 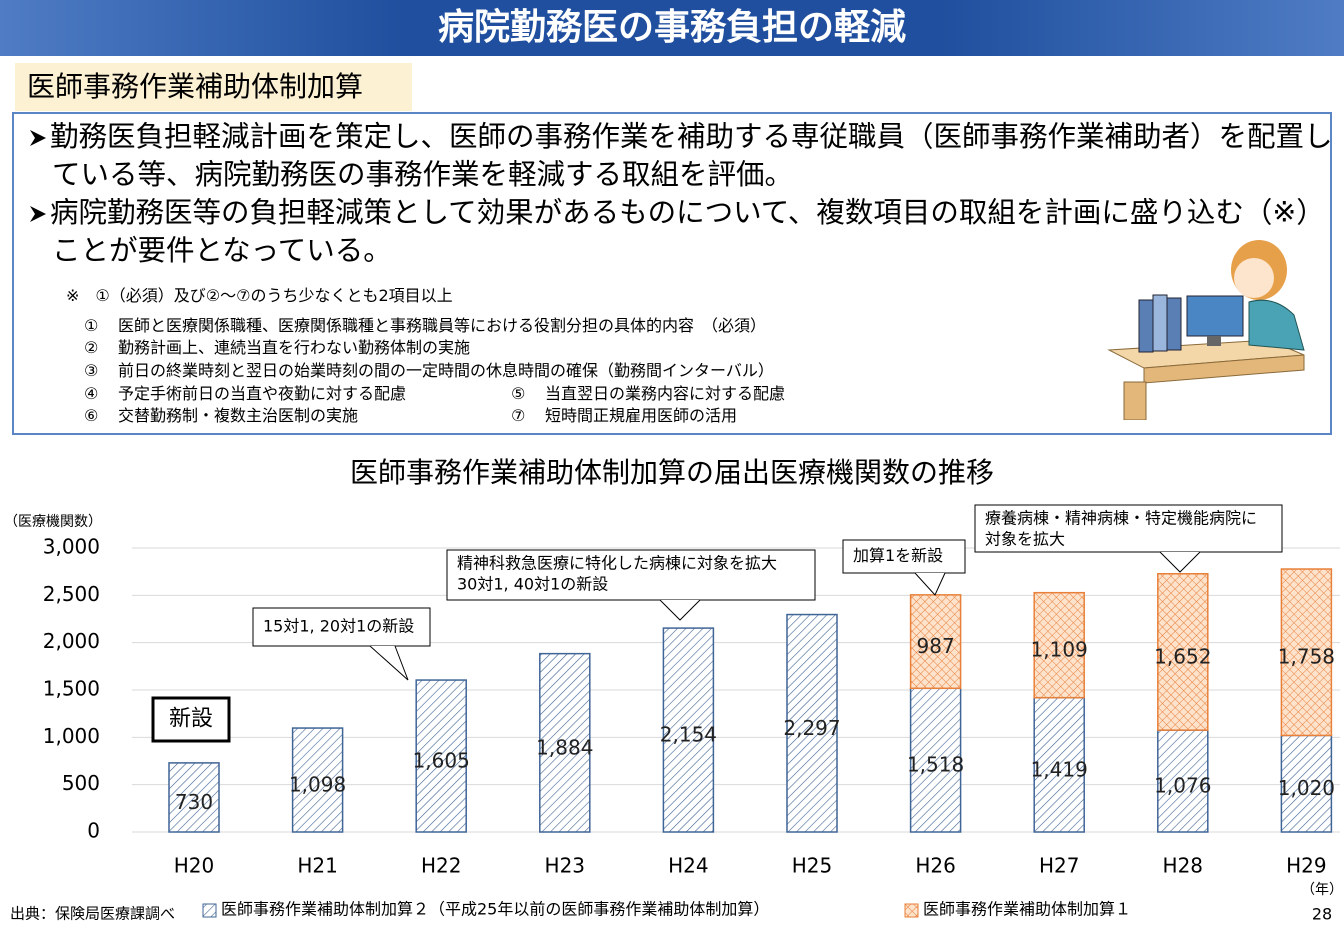 What do you see at coordinates (71, 736) in the screenshot?
I see `y-tick-label: 1,000` at bounding box center [71, 736].